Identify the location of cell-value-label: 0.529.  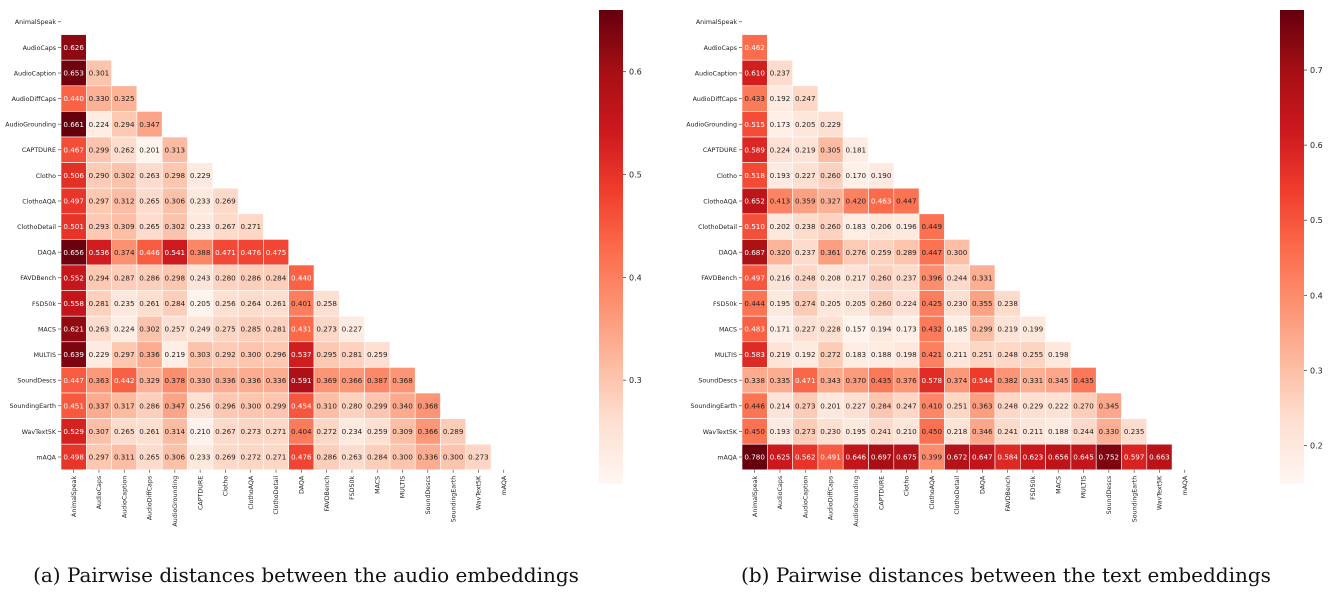
(73, 431).